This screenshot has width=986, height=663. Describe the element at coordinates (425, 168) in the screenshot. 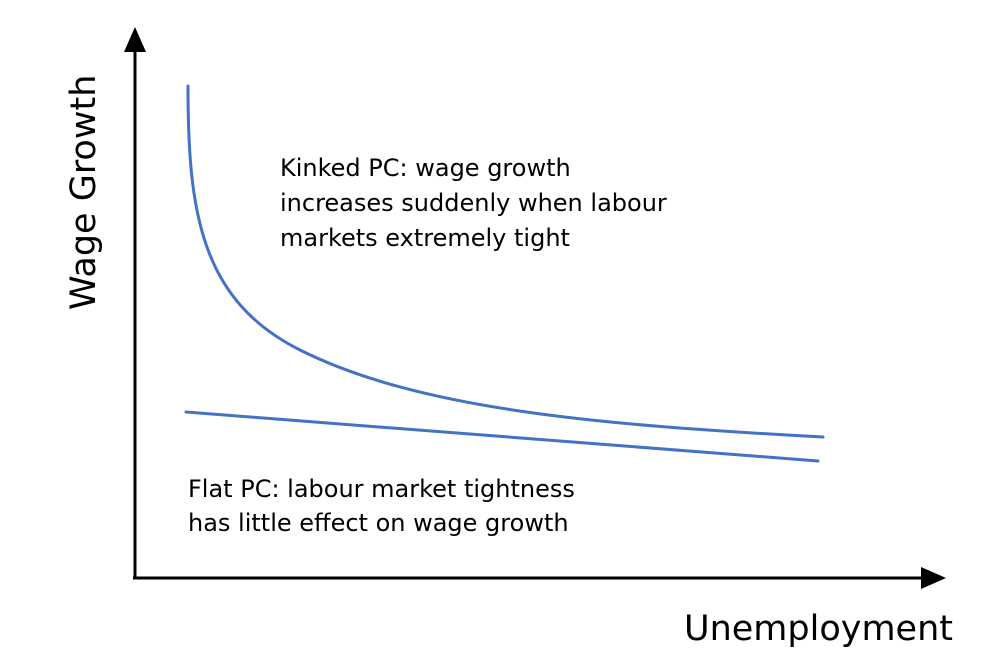

I see `kinked-pc-annotation-line: Kinked PC: wage growth` at that location.